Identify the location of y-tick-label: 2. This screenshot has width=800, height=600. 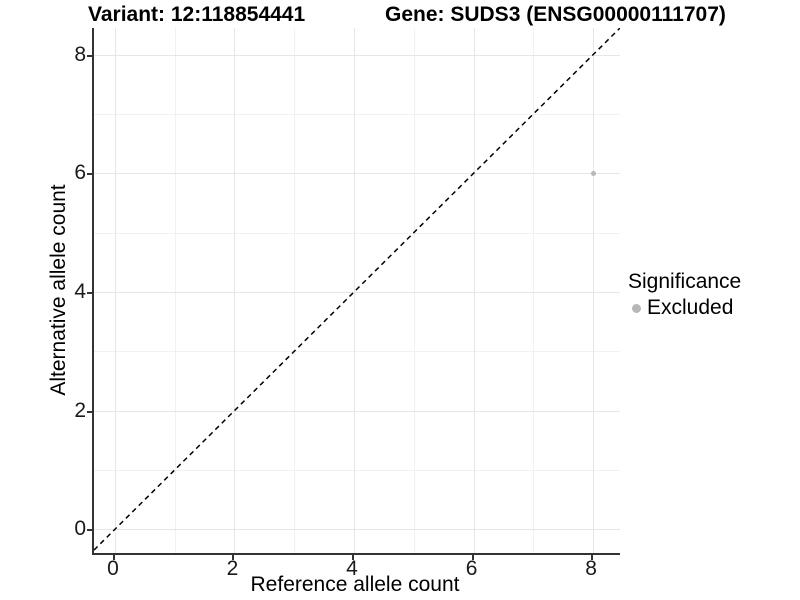
(80, 410).